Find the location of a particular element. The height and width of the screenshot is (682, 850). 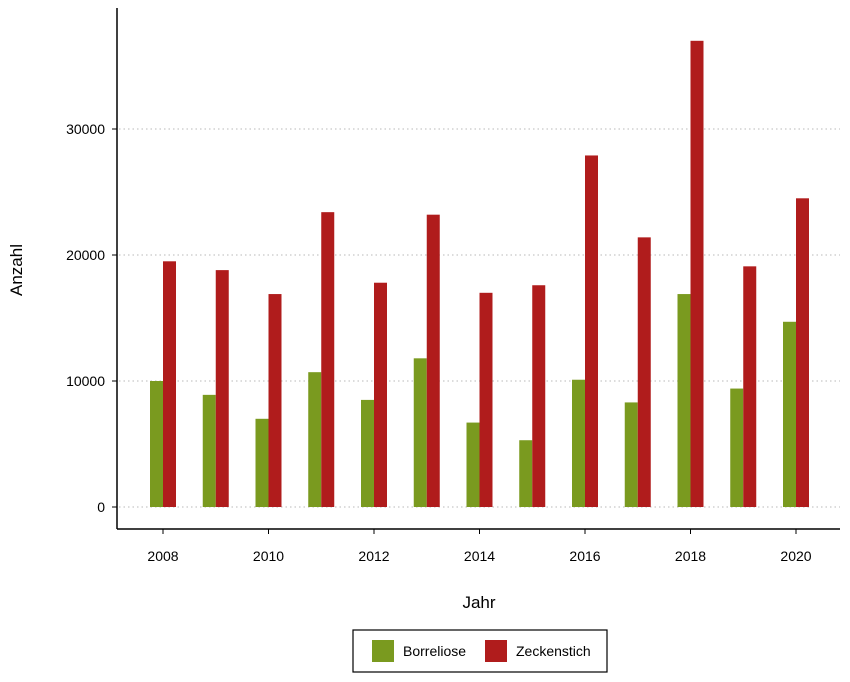

bar-zeckenstich-2015 is located at coordinates (539, 396).